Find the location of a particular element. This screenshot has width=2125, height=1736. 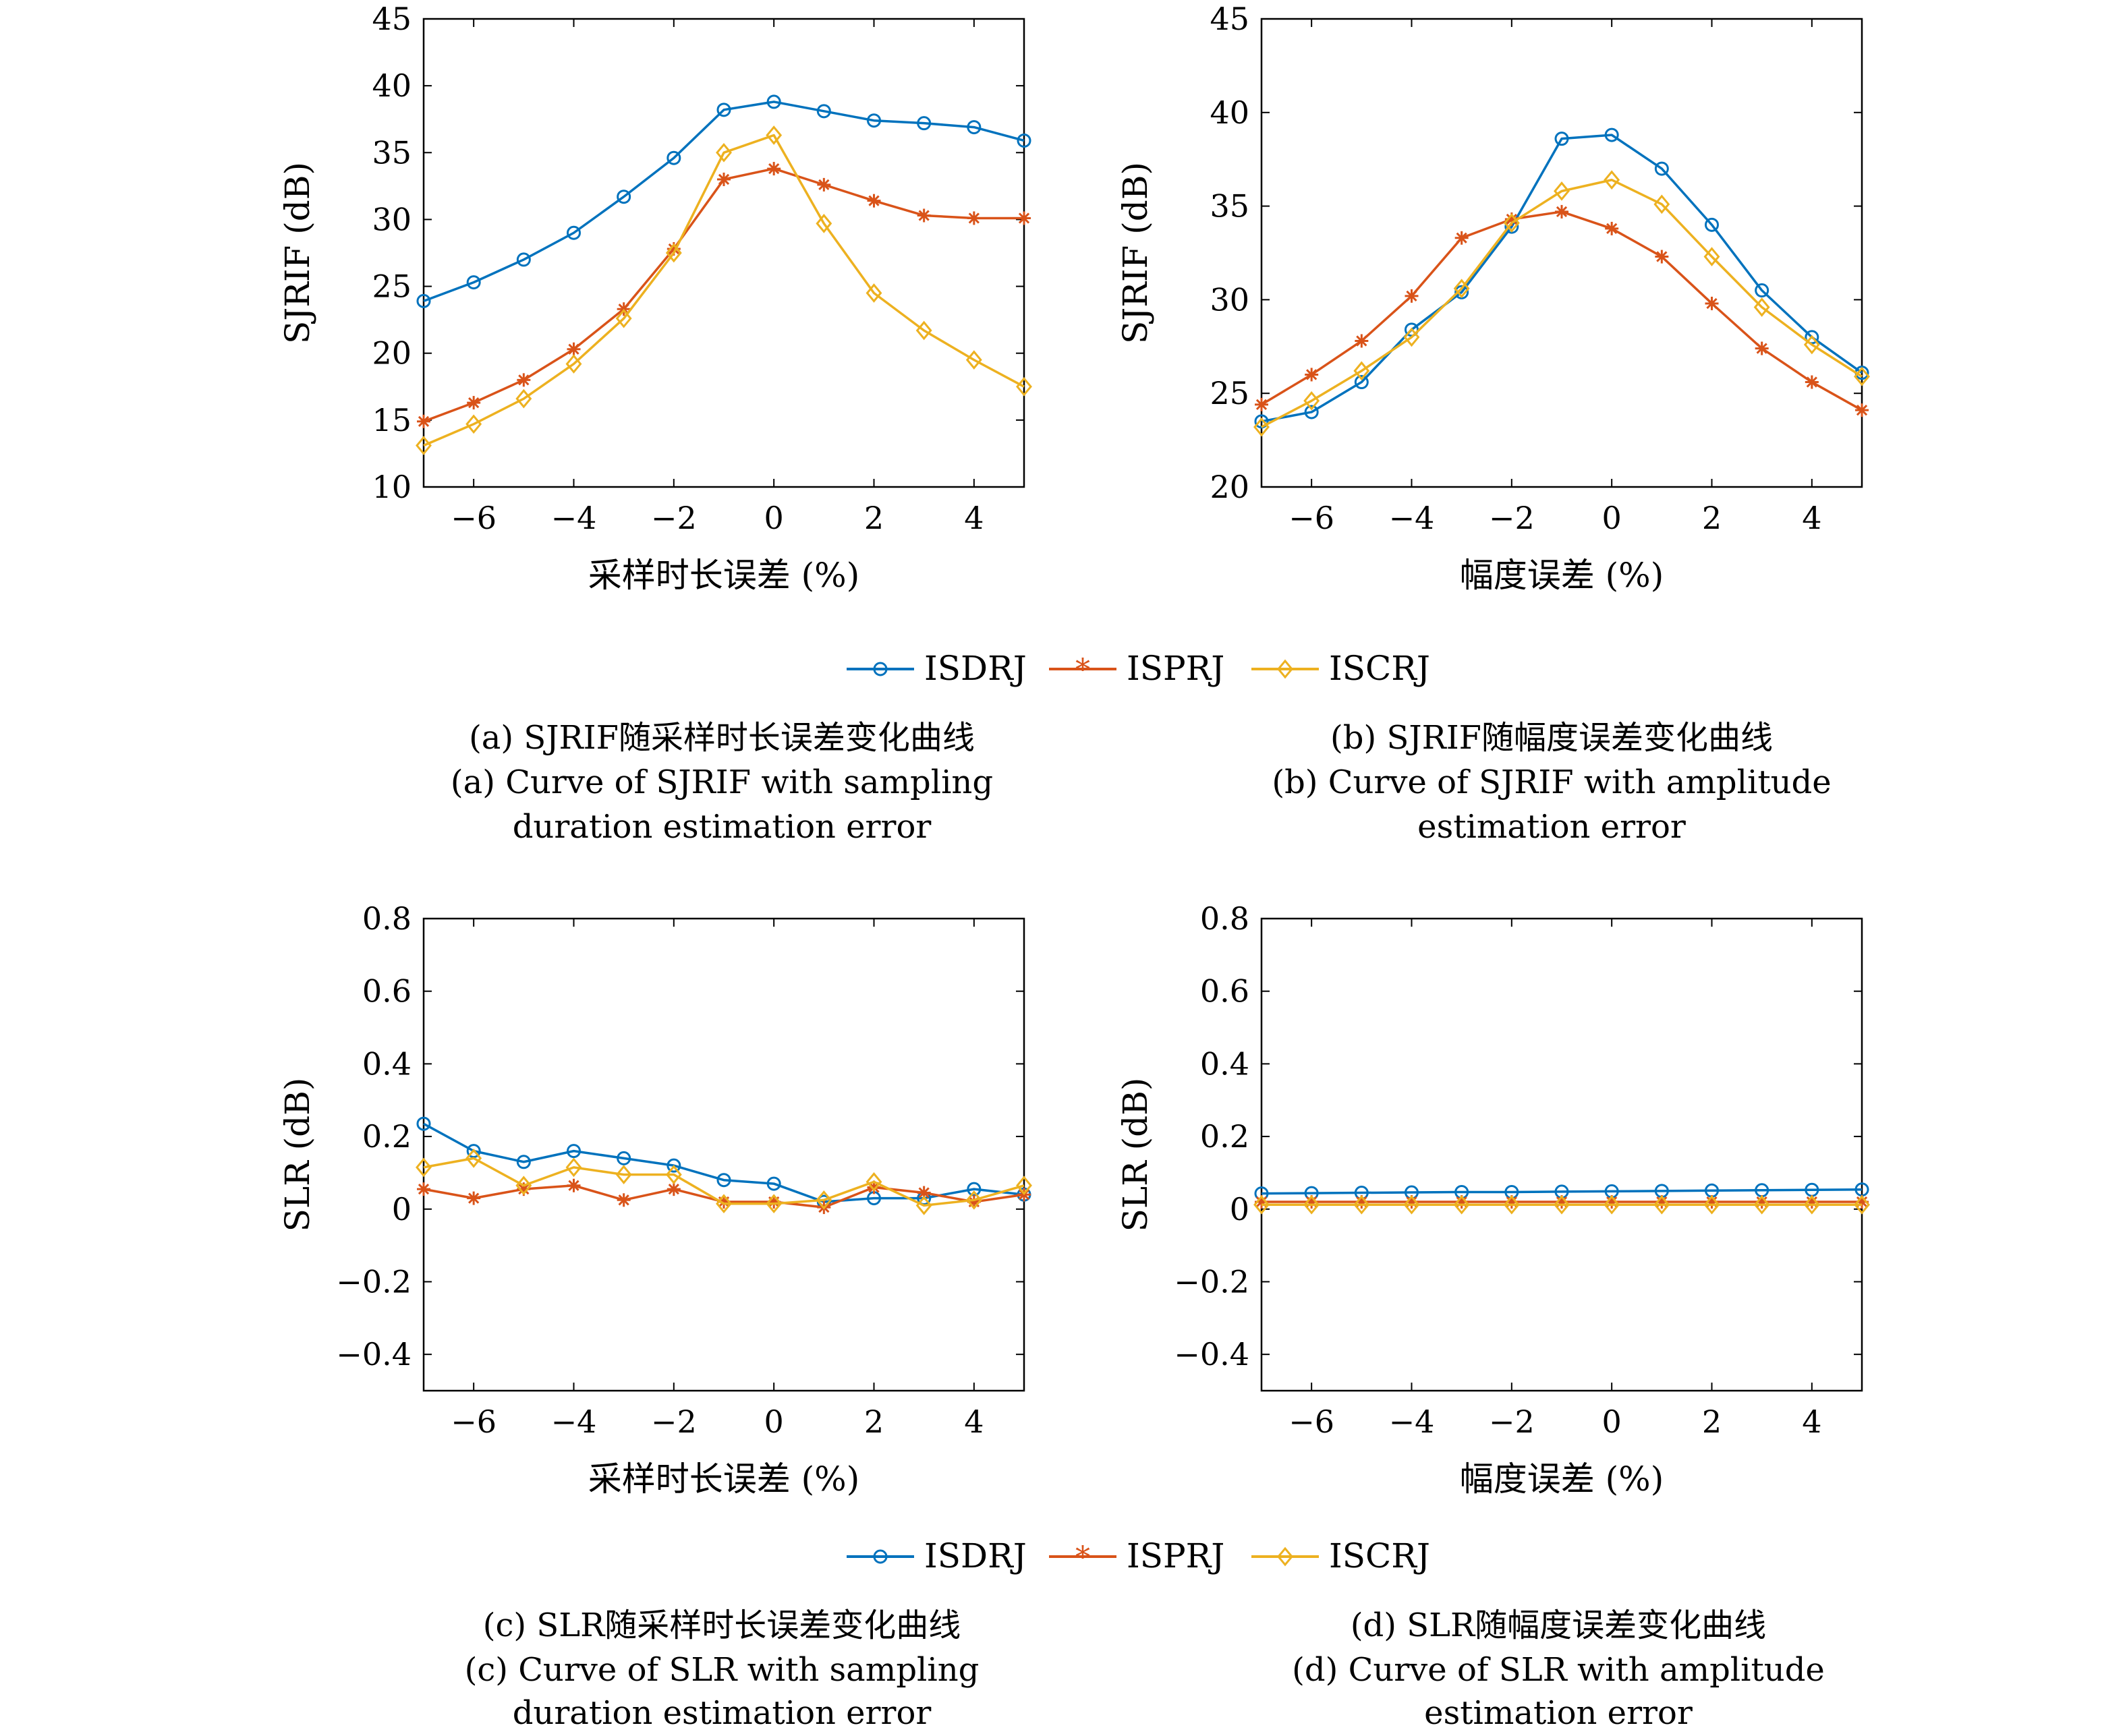

caption-b-line-3: estimation error is located at coordinates (1552, 827).